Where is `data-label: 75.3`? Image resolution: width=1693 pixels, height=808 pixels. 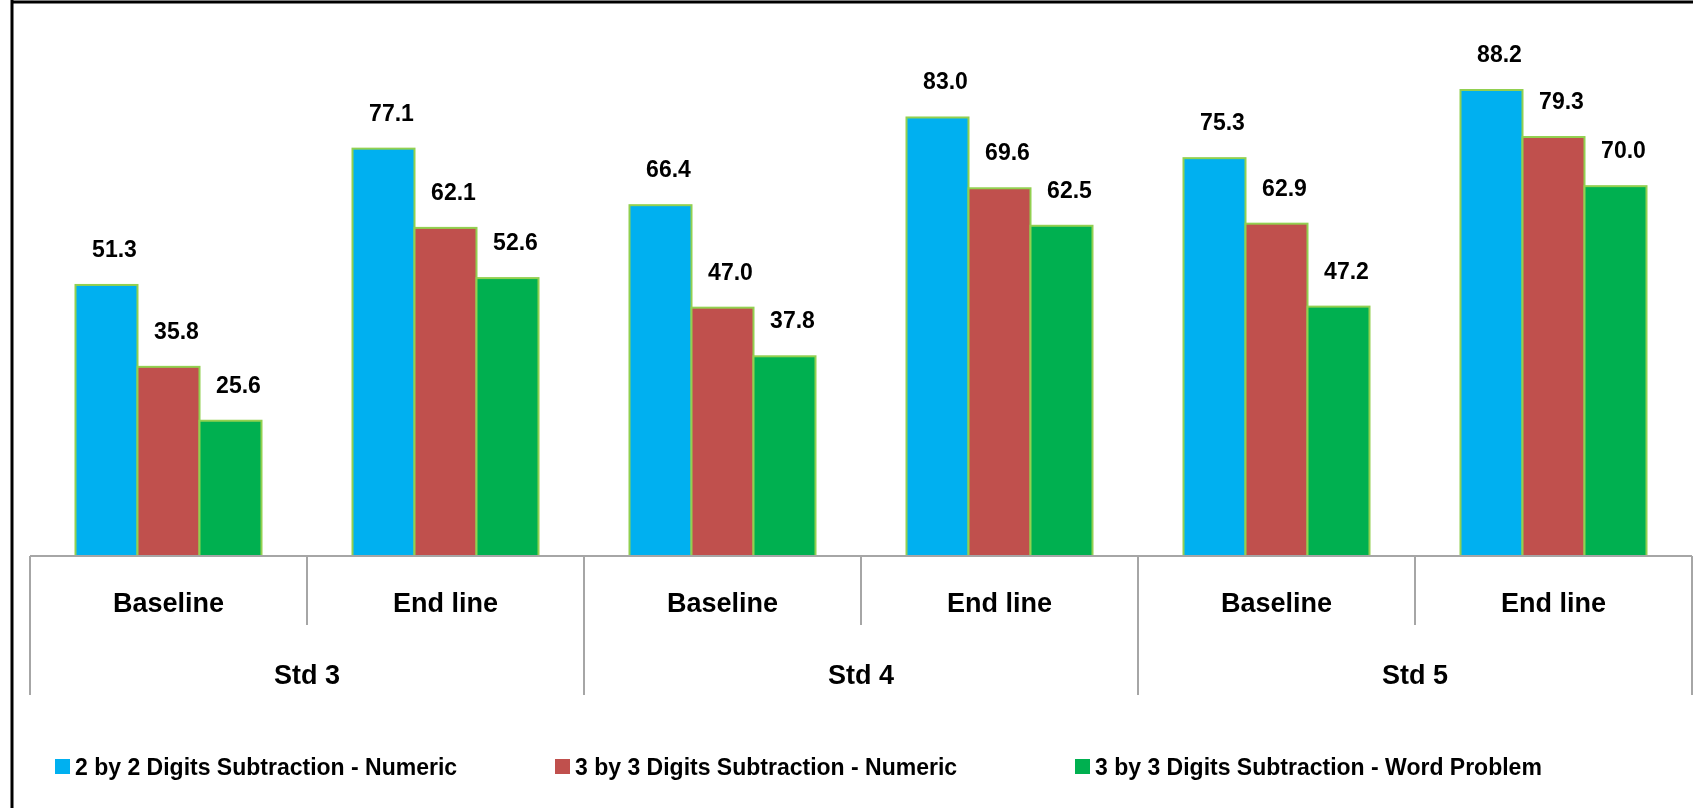 data-label: 75.3 is located at coordinates (1222, 122).